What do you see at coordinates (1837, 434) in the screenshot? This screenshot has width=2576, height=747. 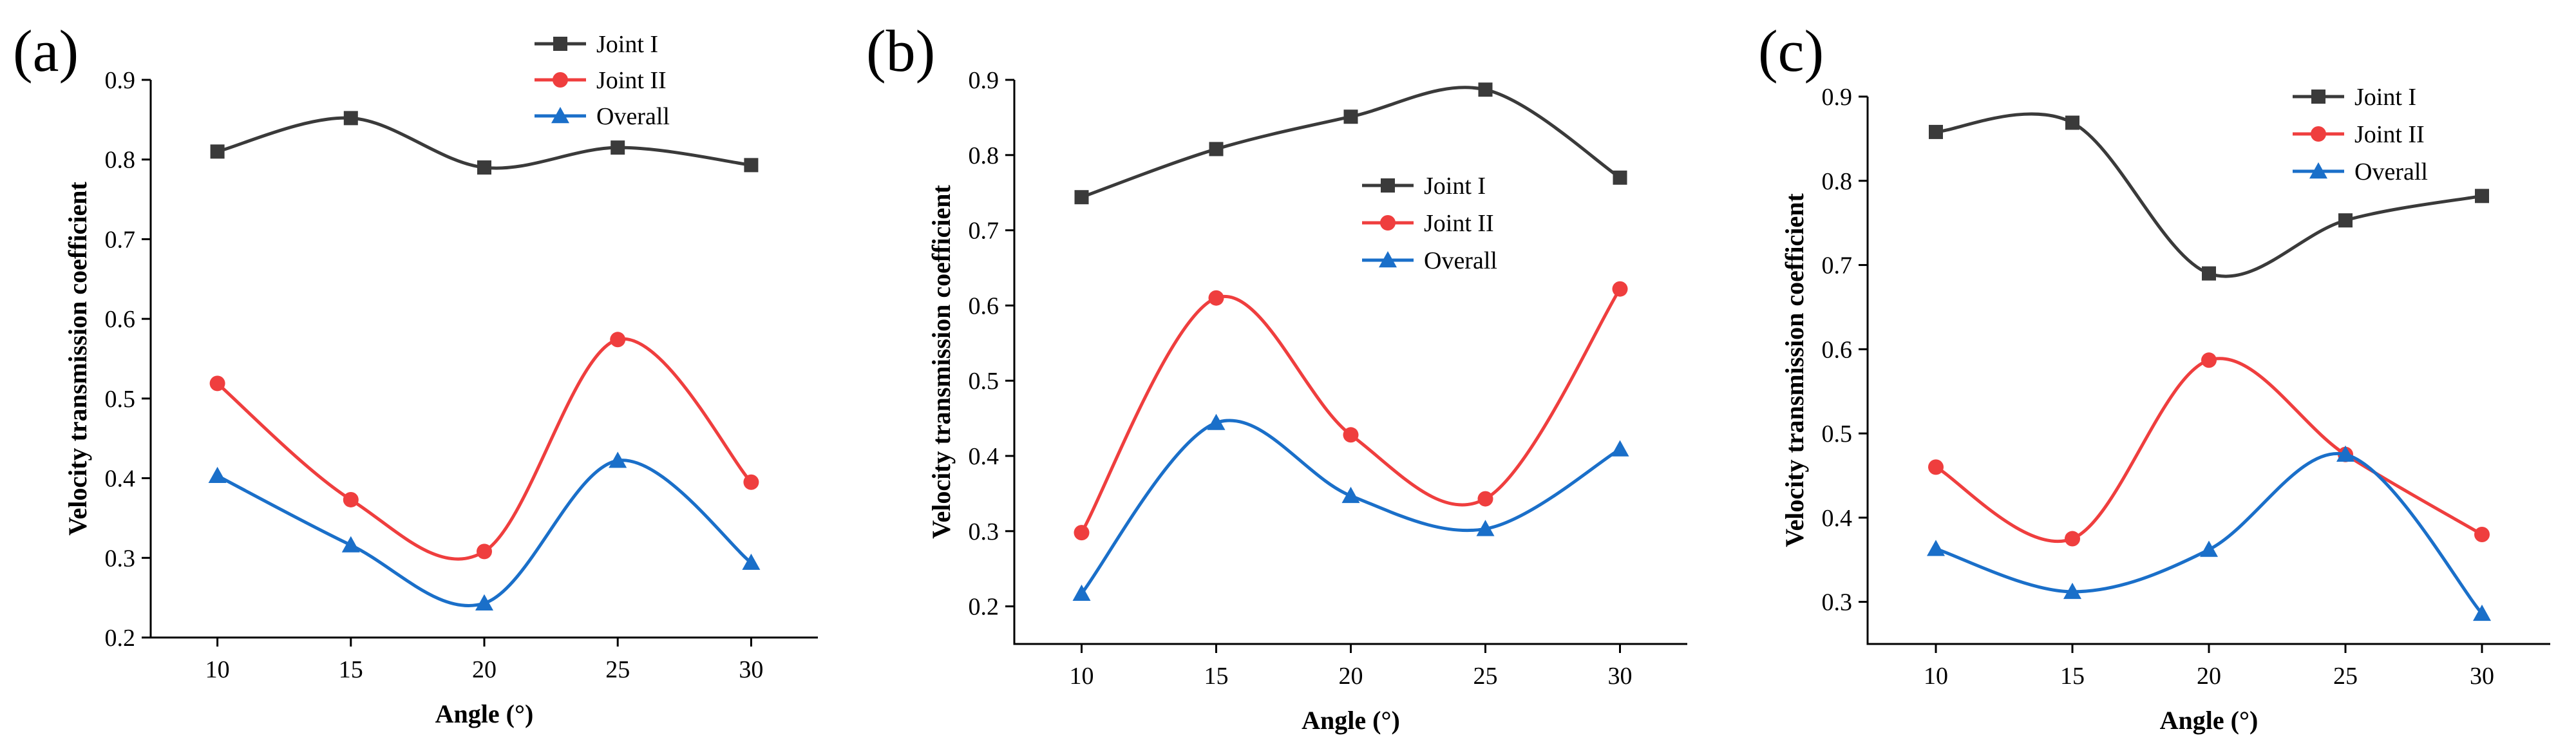 I see `y-tick-label: 0.5` at bounding box center [1837, 434].